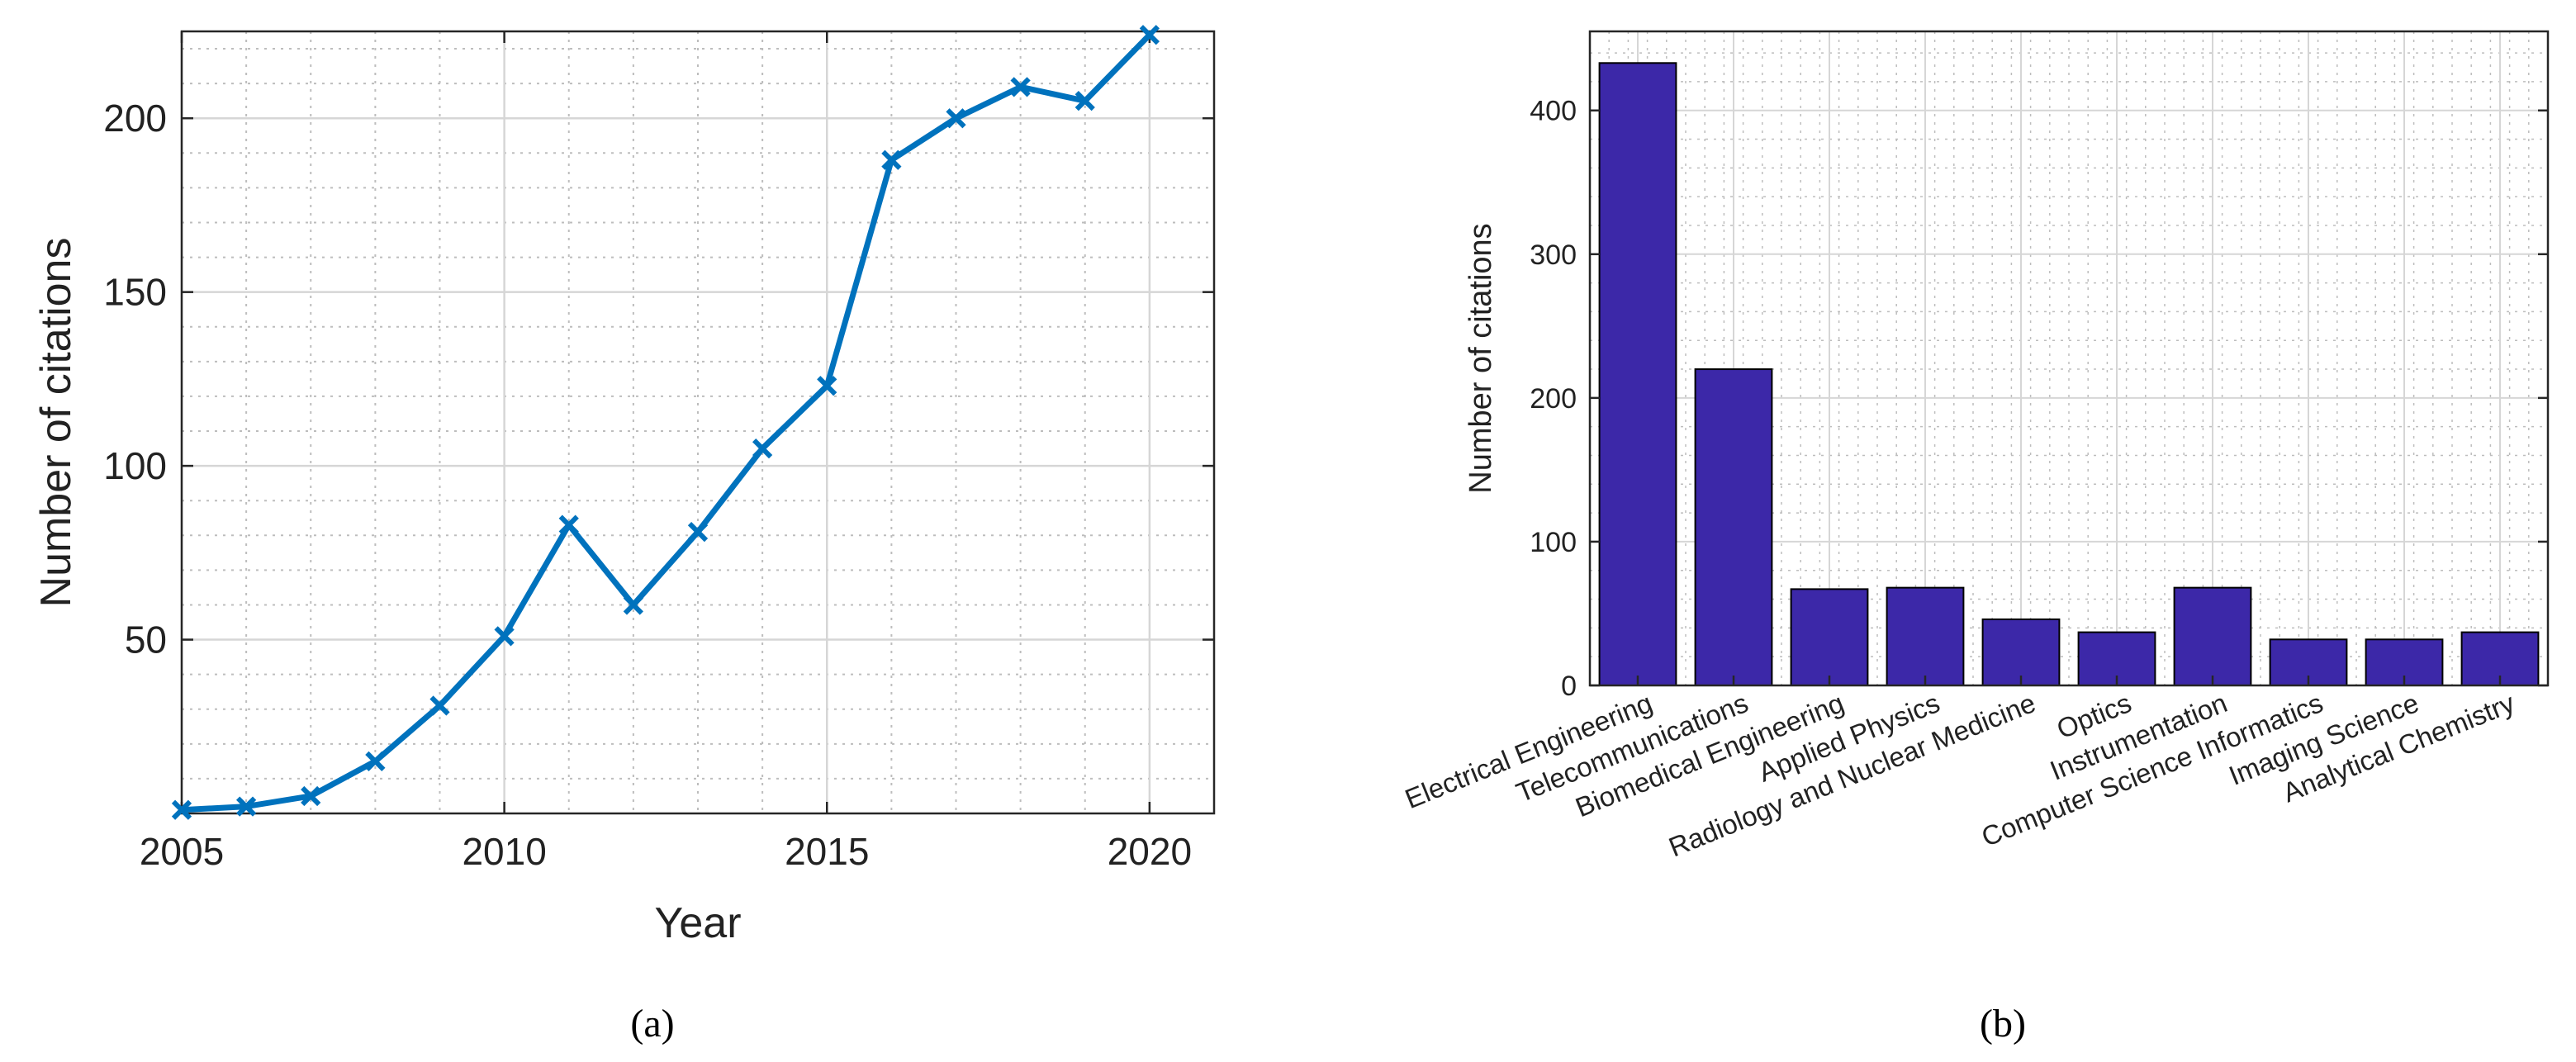 The width and height of the screenshot is (2576, 1062). Describe the element at coordinates (504, 851) in the screenshot. I see `x-tick-label: 2010` at that location.